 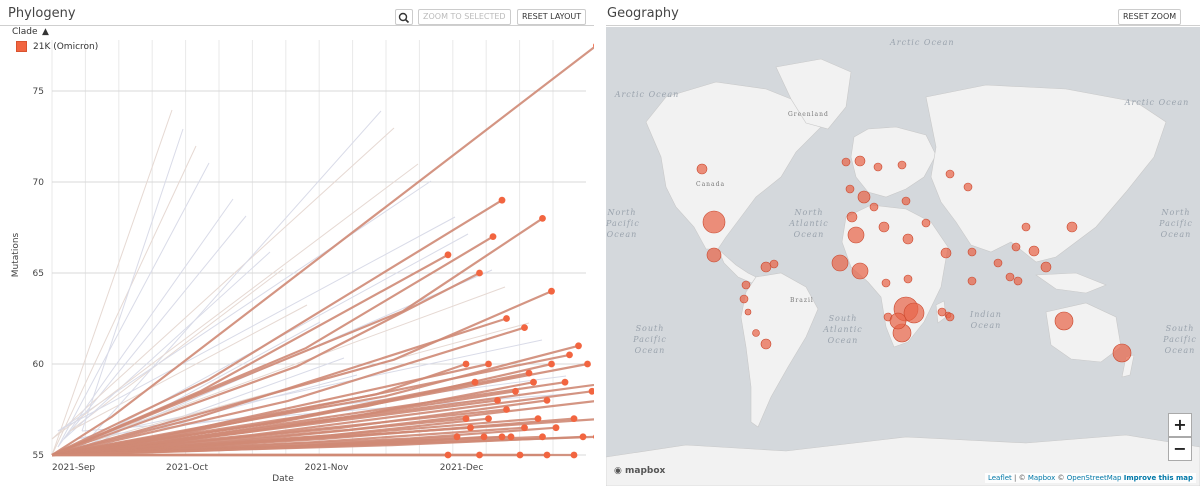 What do you see at coordinates (1041, 478) in the screenshot?
I see `mapbox-link: Mapbox` at bounding box center [1041, 478].